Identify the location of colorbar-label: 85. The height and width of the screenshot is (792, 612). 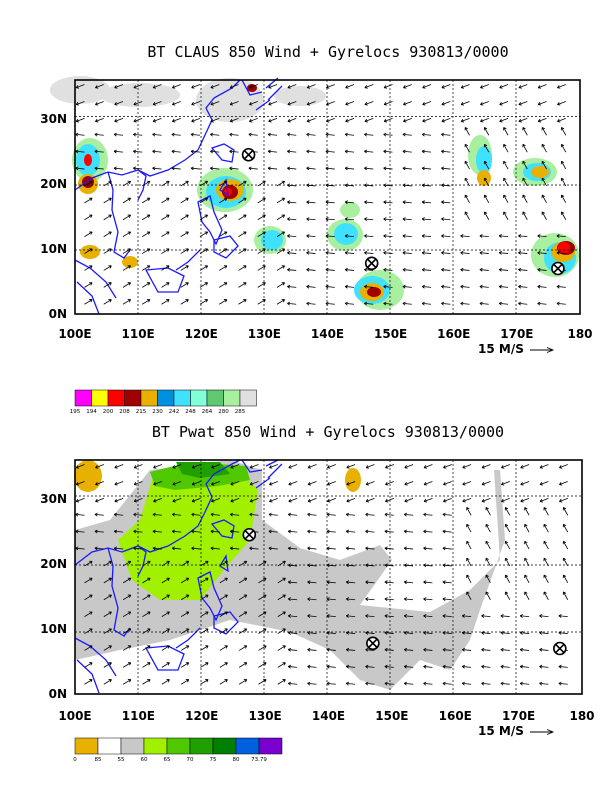
(98, 760).